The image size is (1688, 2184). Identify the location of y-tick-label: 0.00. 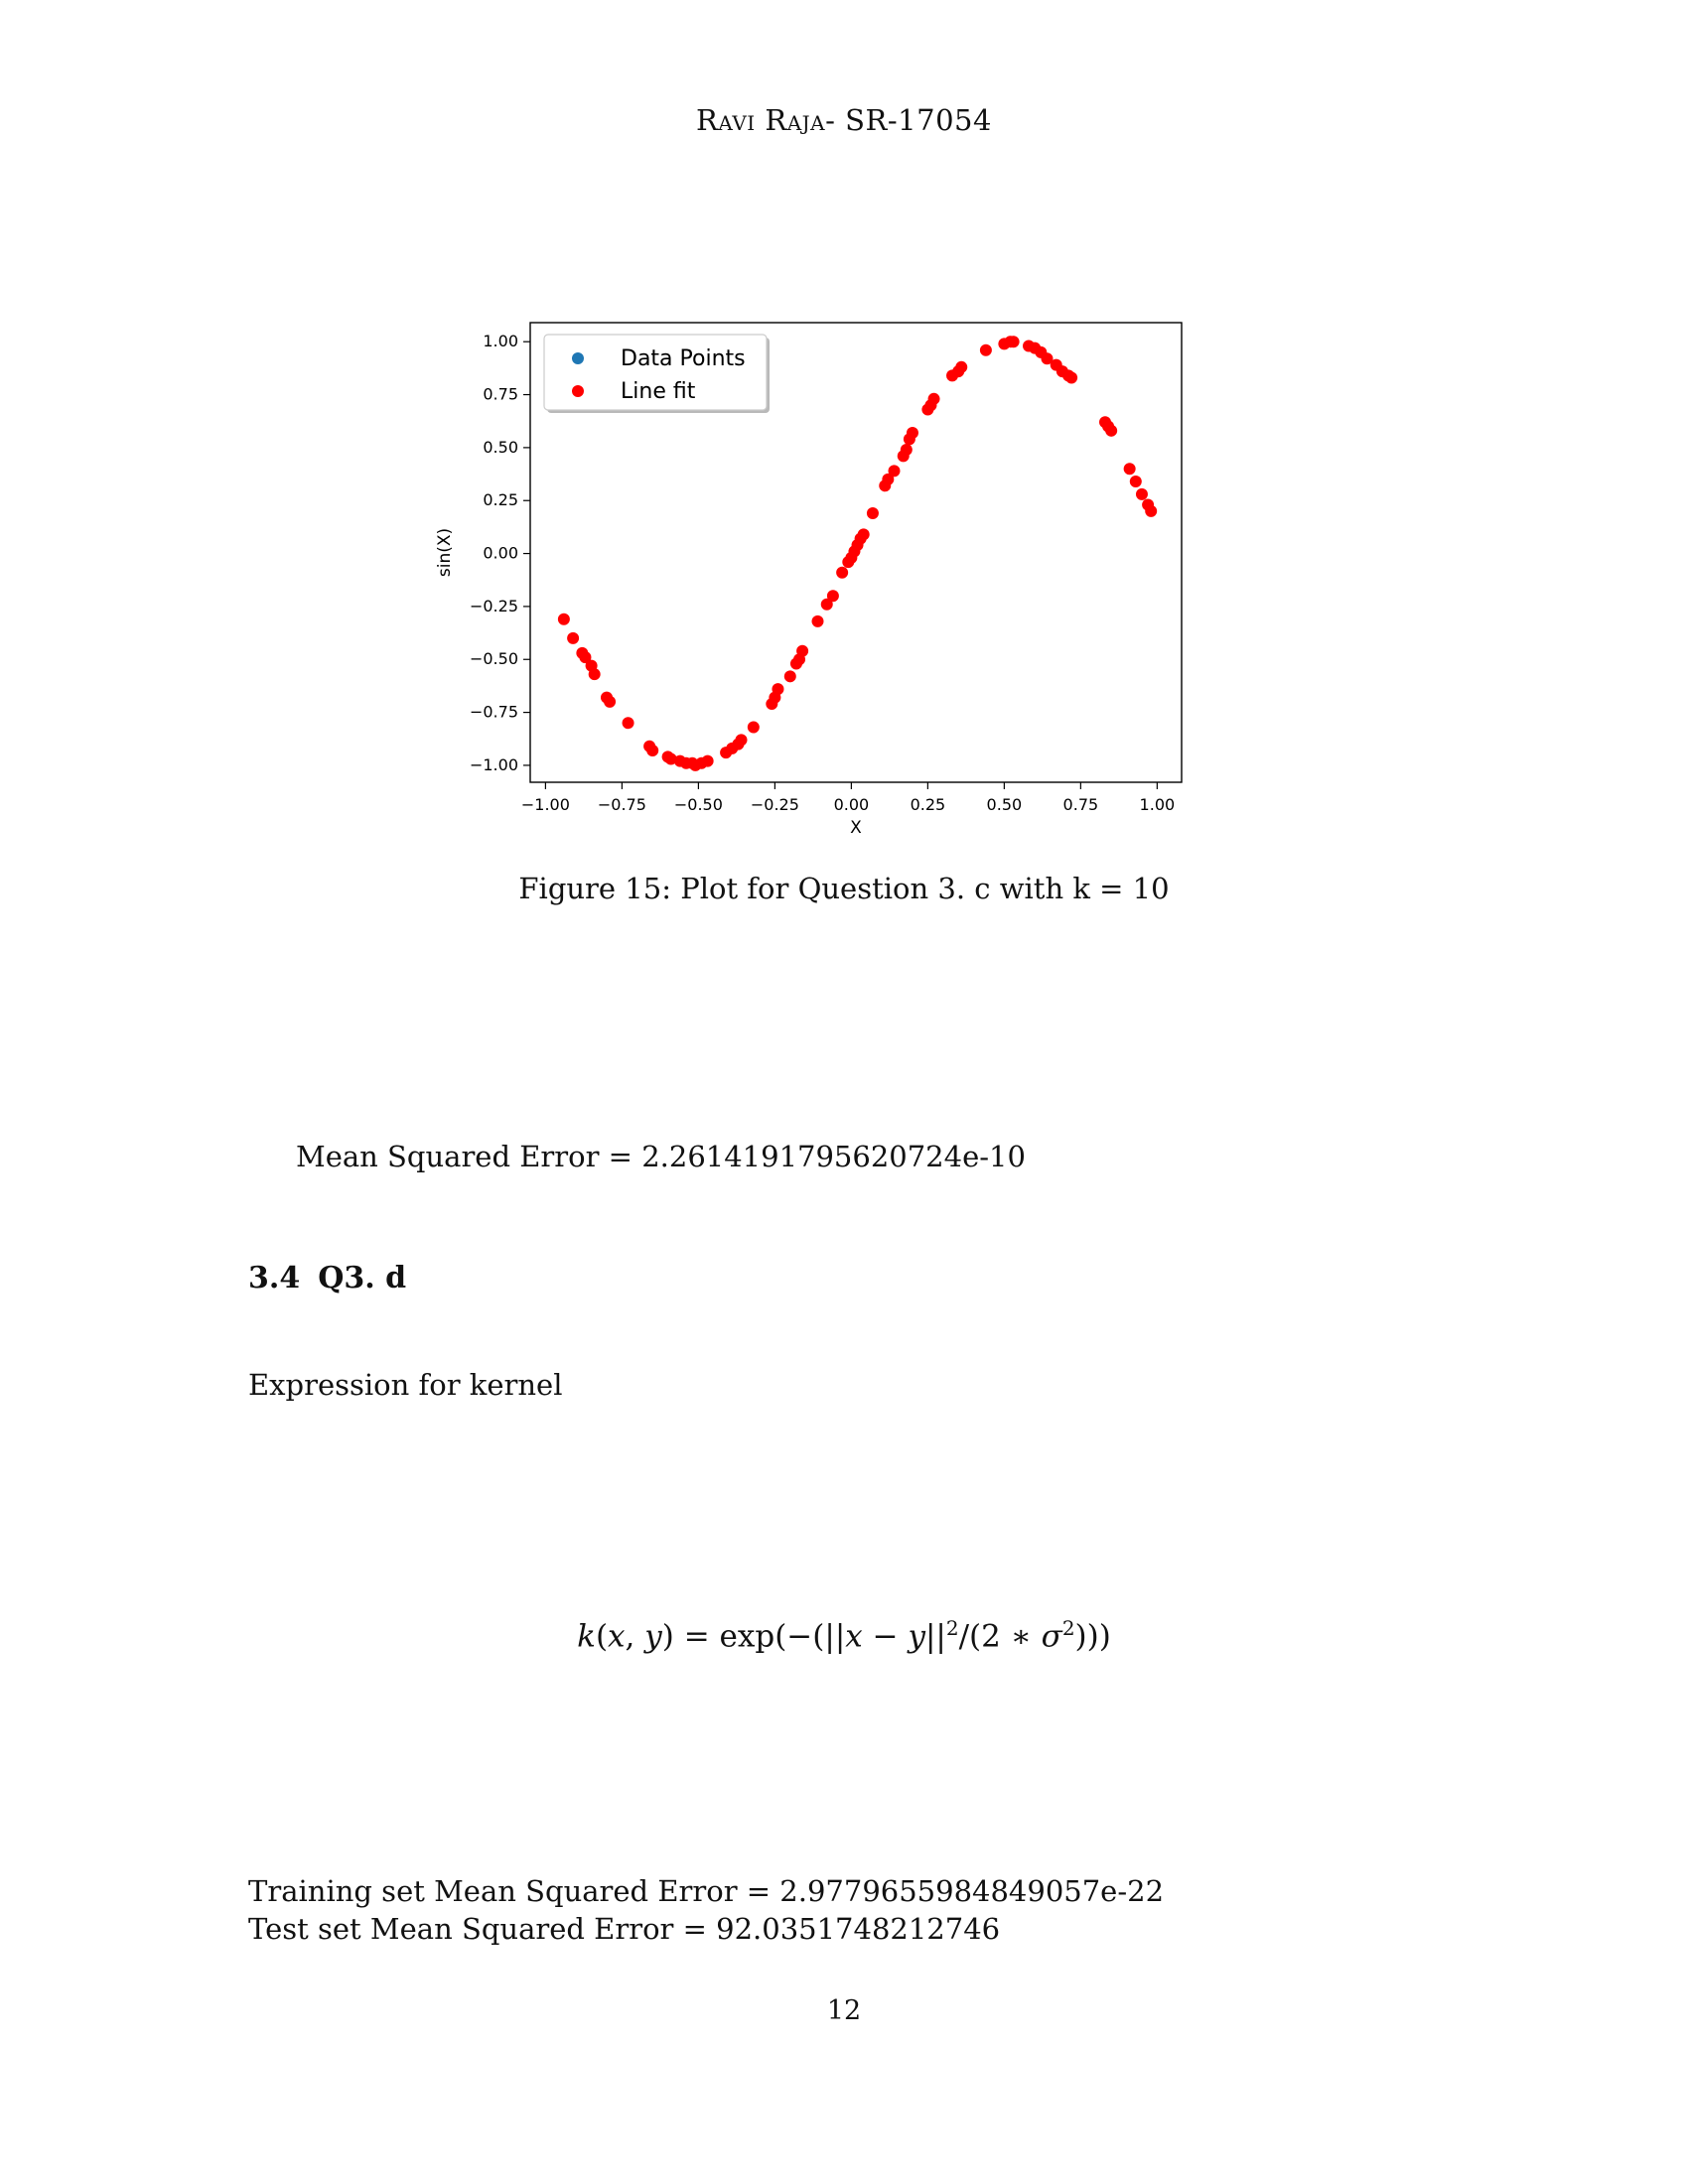
(500, 553).